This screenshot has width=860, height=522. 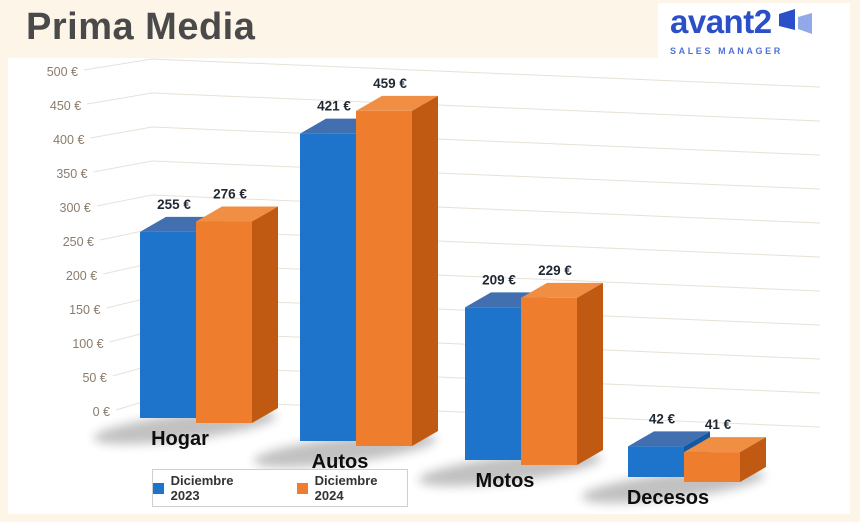 What do you see at coordinates (81, 276) in the screenshot?
I see `y-axis-tick: 200 €` at bounding box center [81, 276].